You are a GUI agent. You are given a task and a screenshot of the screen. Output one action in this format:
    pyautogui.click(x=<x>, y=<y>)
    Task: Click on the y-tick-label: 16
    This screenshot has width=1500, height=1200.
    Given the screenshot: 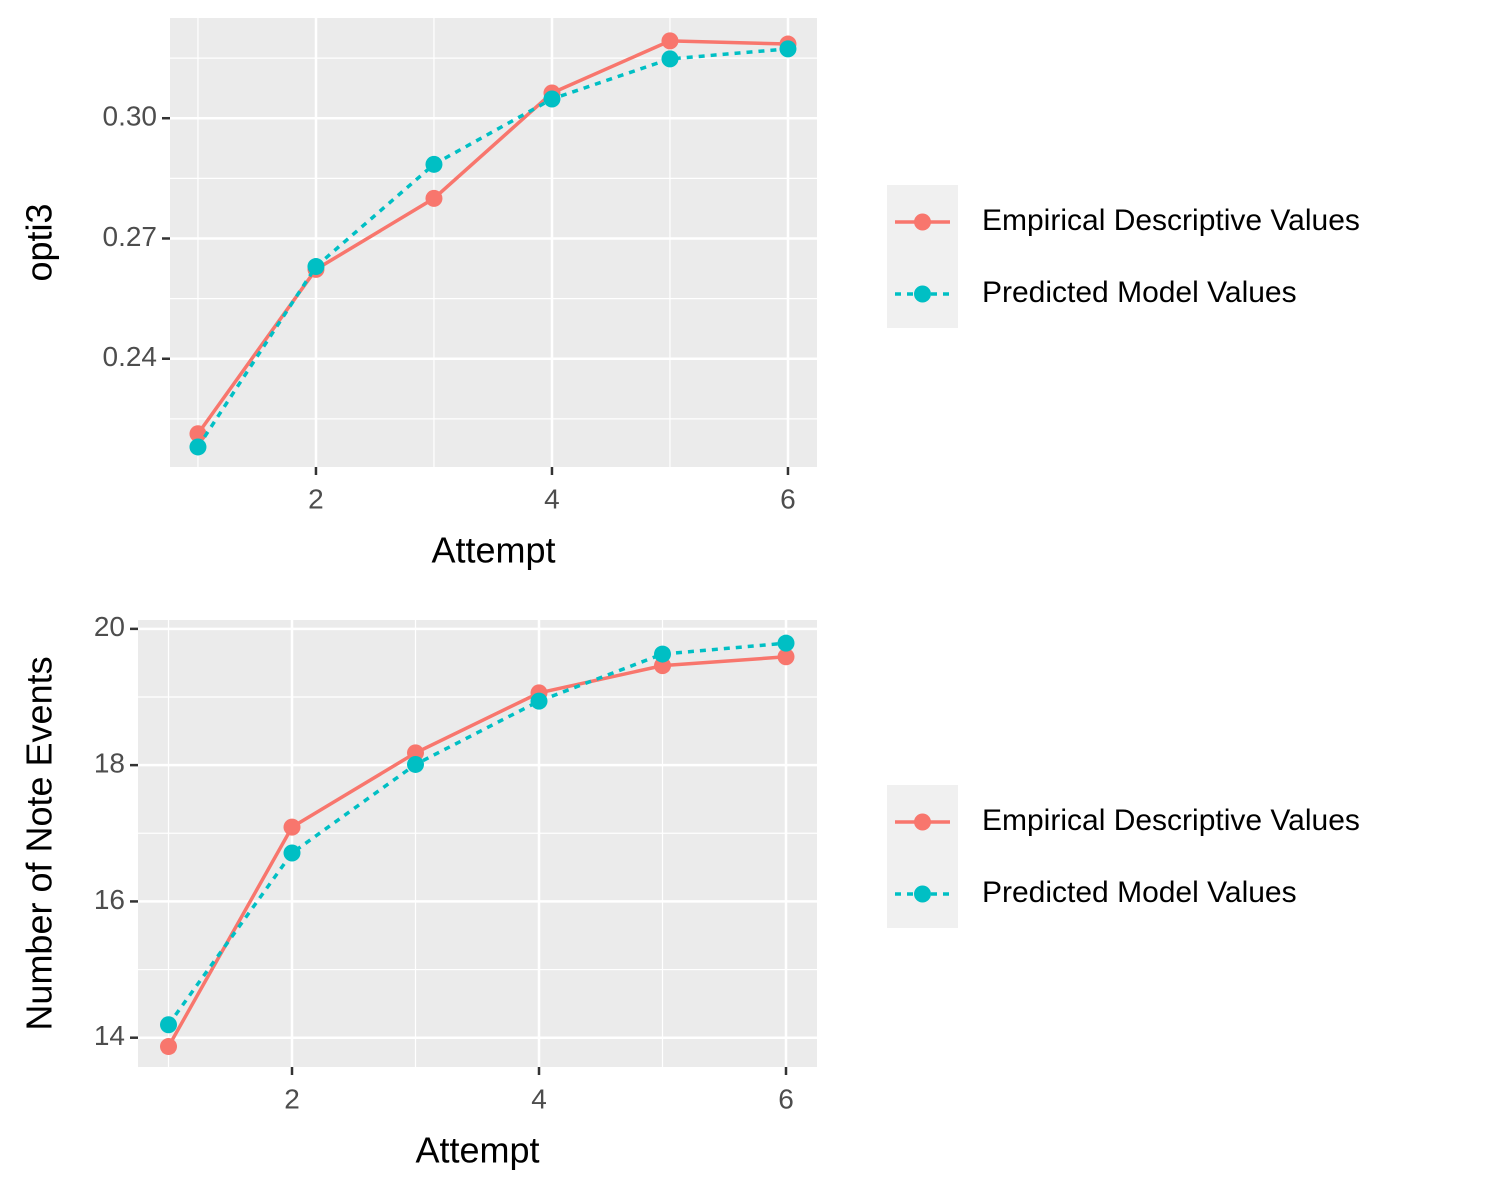 What is the action you would take?
    pyautogui.click(x=109, y=899)
    